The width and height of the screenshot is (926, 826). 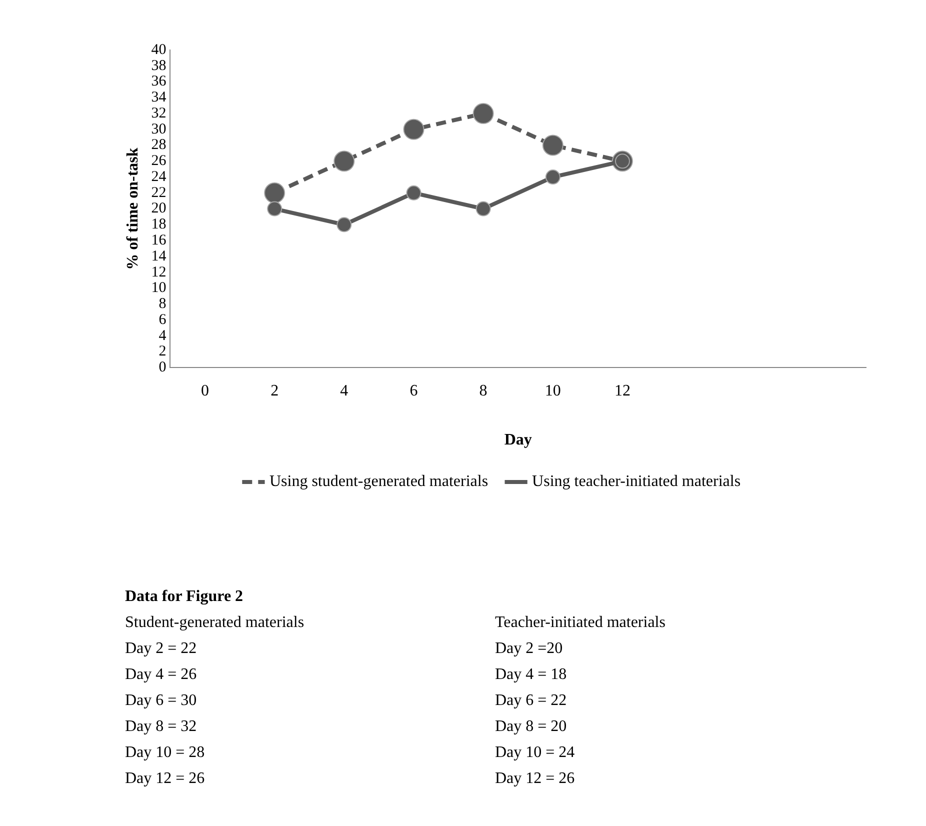 What do you see at coordinates (159, 240) in the screenshot?
I see `y-tick-label: 16` at bounding box center [159, 240].